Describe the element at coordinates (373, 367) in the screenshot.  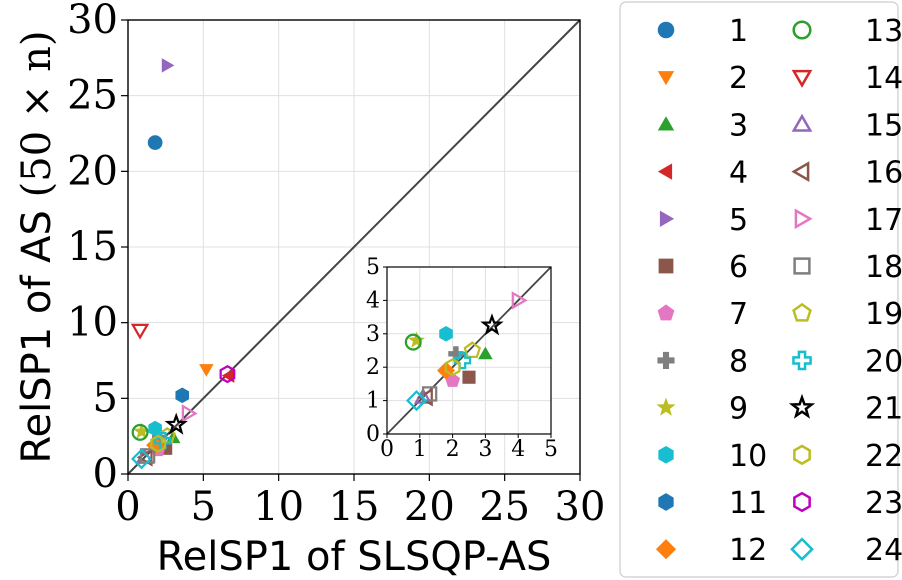
I see `inset-y-tick-label: 2` at that location.